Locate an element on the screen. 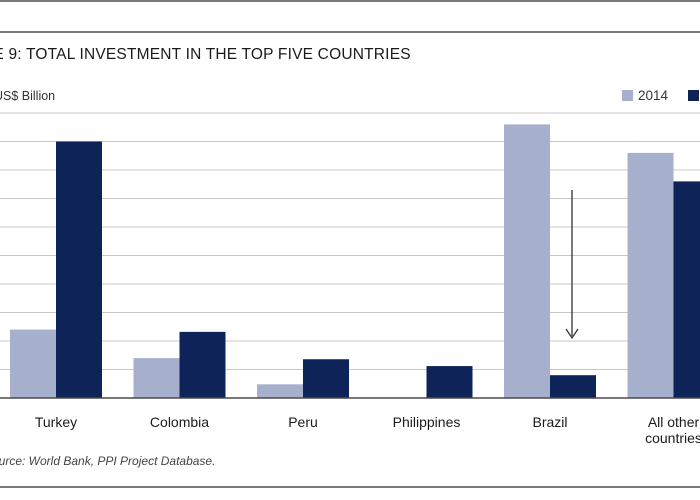 This screenshot has height=500, width=700. bar-series2-peru is located at coordinates (326, 378).